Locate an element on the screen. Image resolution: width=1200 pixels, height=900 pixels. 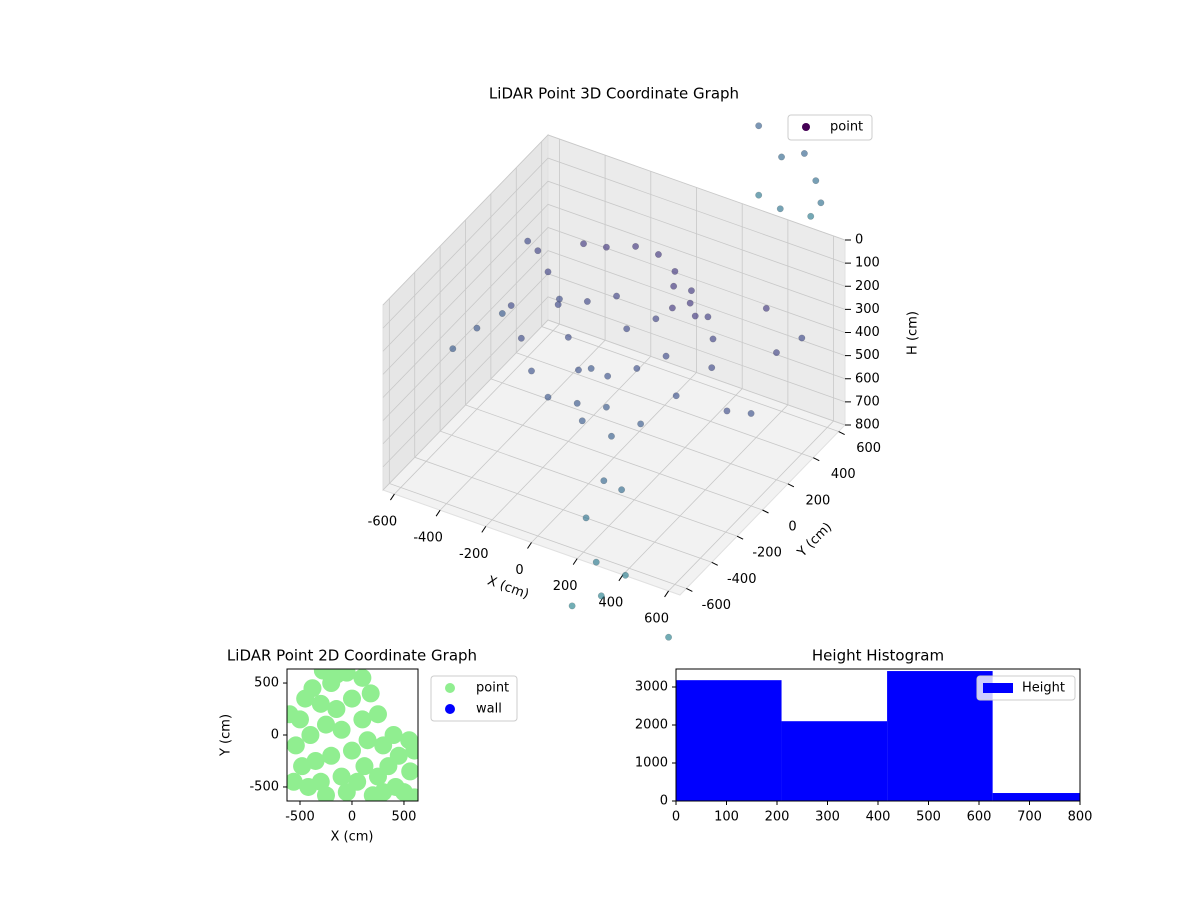
legend-label: wall is located at coordinates (489, 709).